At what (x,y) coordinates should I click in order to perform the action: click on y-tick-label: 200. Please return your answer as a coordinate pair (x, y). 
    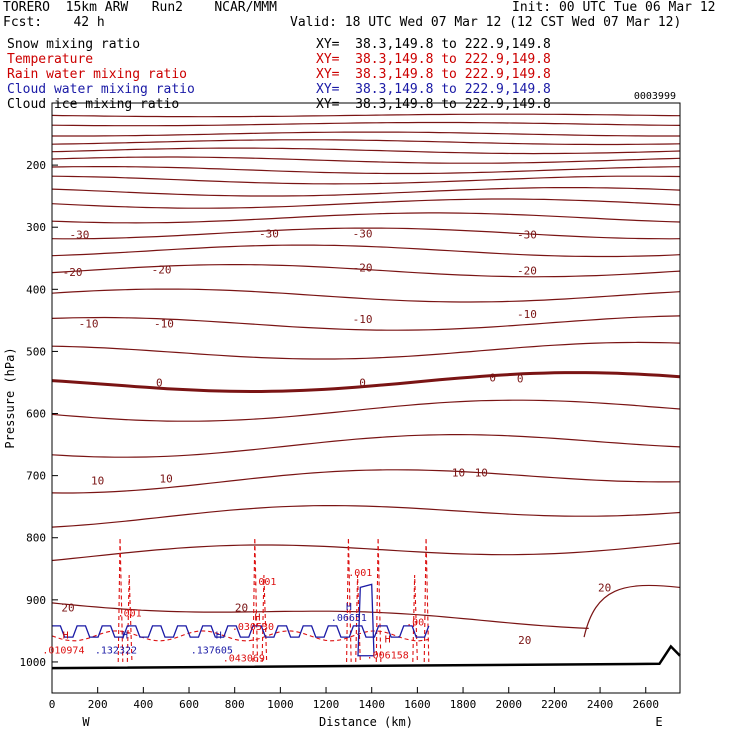
    Looking at the image, I should click on (36, 165).